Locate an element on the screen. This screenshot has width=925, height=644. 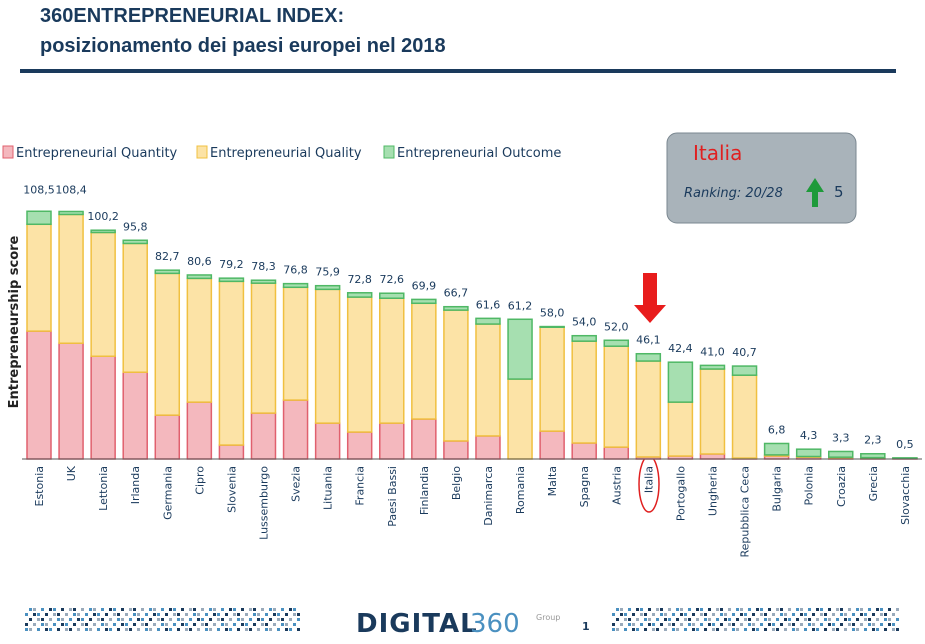
x-tick-label: Estonia is located at coordinates (39, 486).